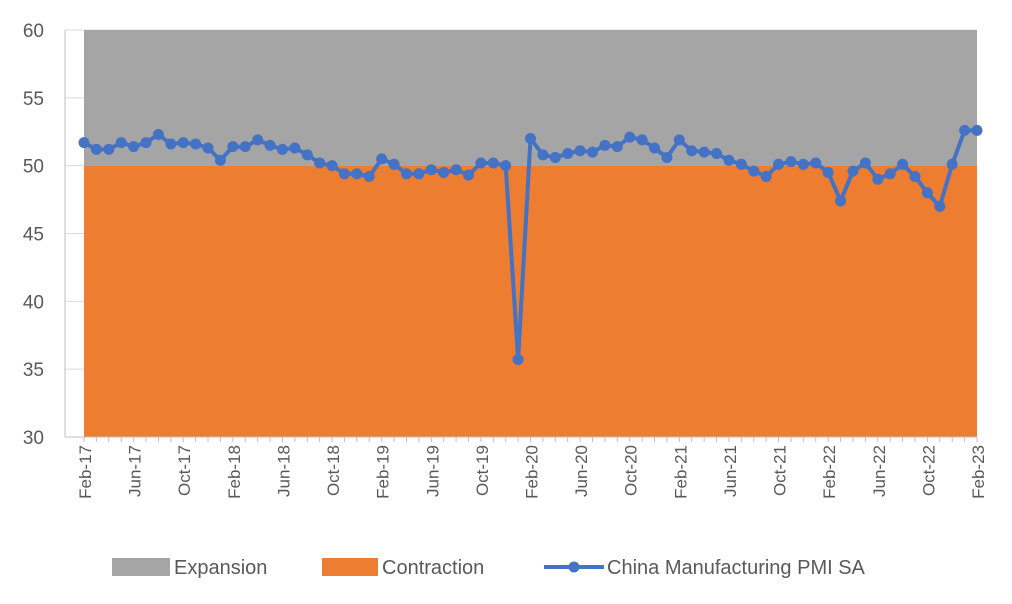 This screenshot has height=604, width=1012. What do you see at coordinates (532, 472) in the screenshot?
I see `x-tick-label: Feb-20` at bounding box center [532, 472].